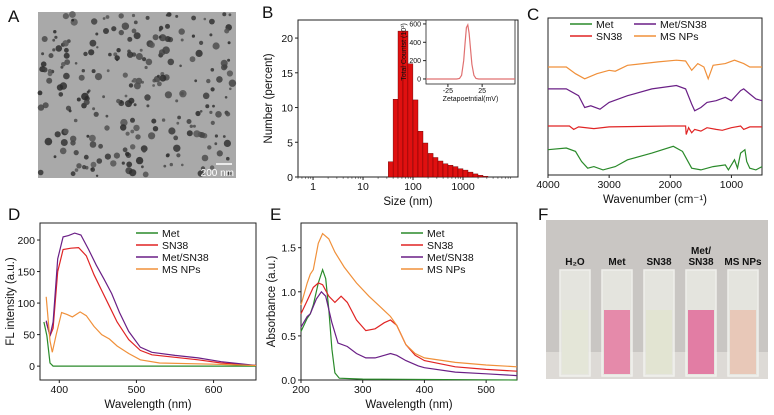 The height and width of the screenshot is (415, 774). What do you see at coordinates (471, 99) in the screenshot?
I see `x-axis-label: Zetapoetntial(mV)` at bounding box center [471, 99].